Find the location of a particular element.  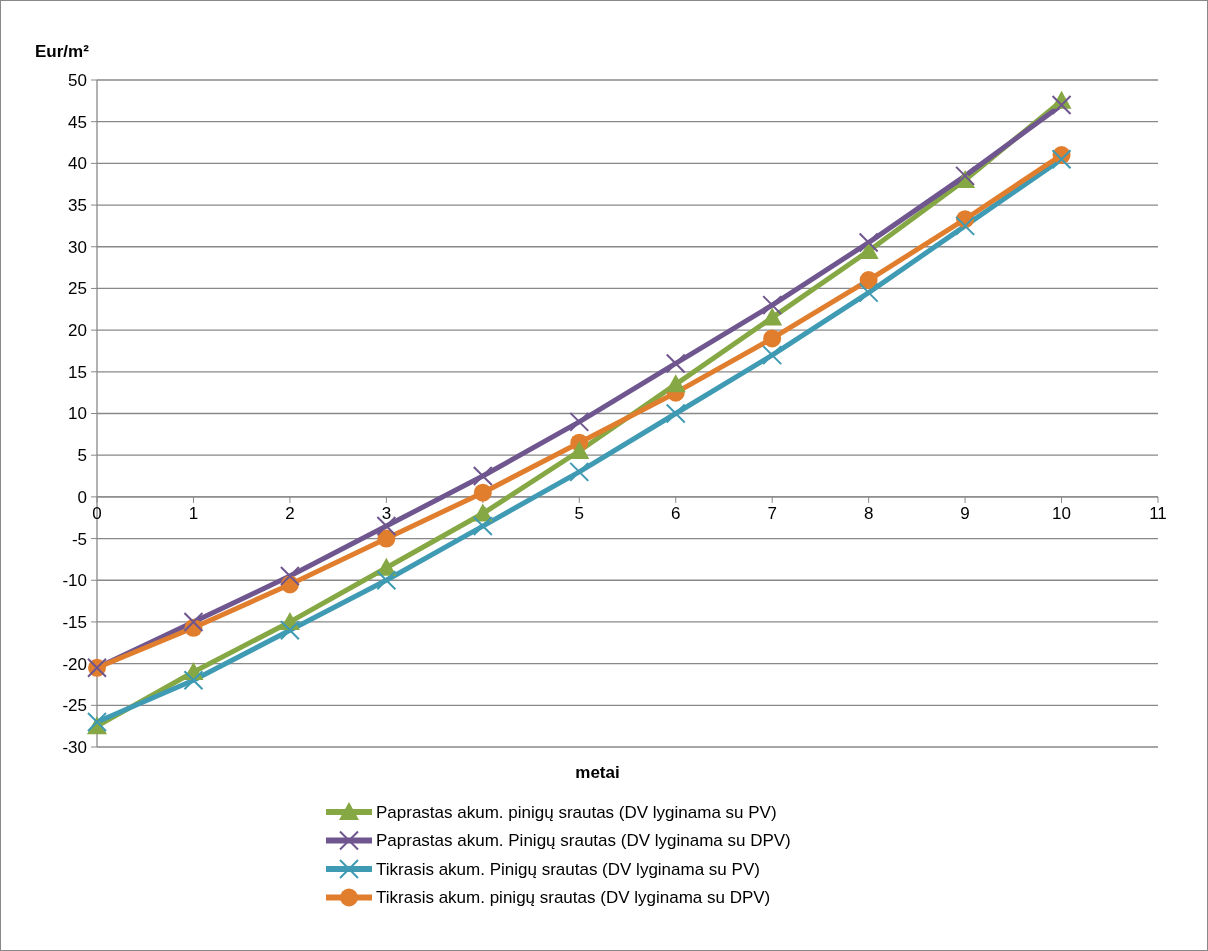

y-tick-label: 15 is located at coordinates (77, 372).